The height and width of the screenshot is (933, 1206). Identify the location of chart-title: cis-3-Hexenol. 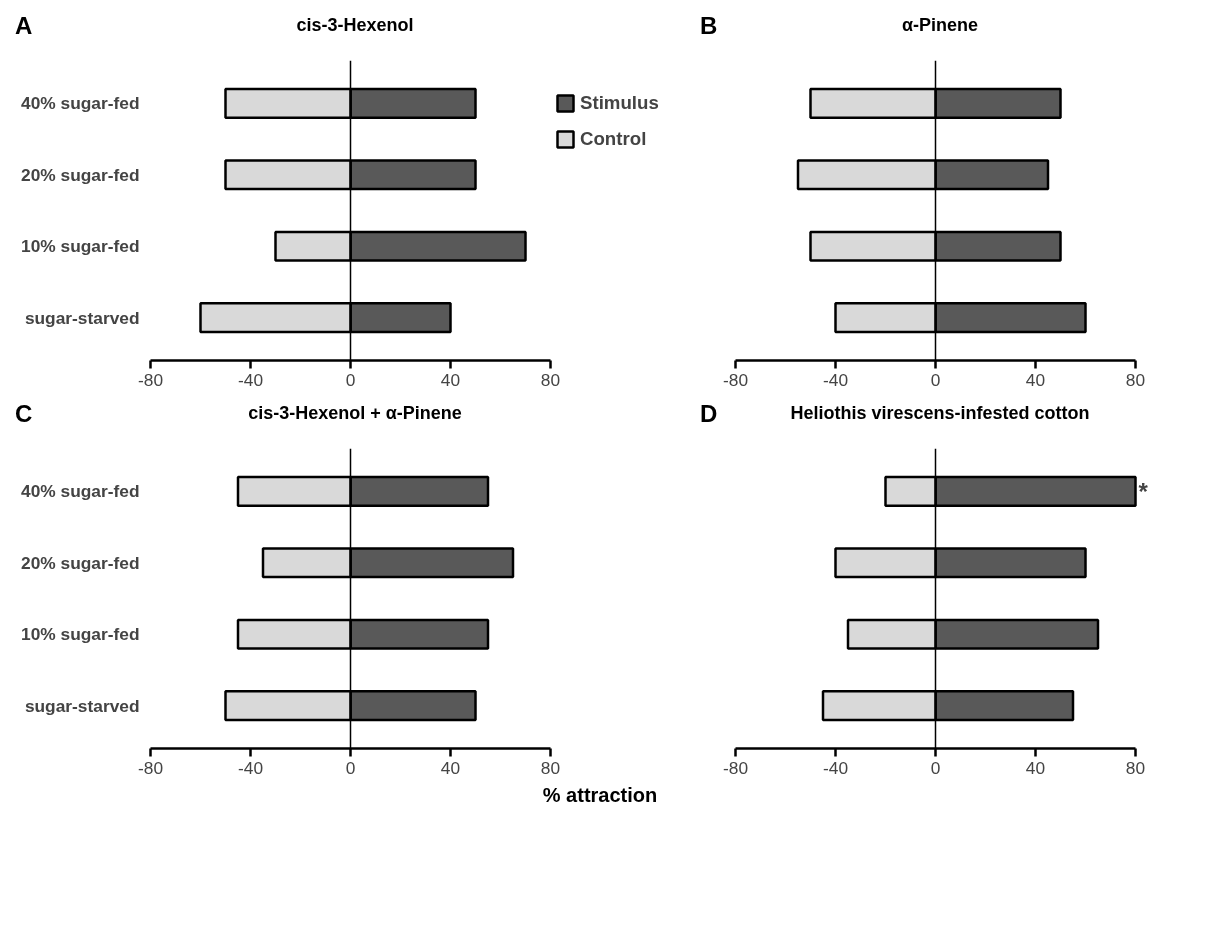
(355, 25).